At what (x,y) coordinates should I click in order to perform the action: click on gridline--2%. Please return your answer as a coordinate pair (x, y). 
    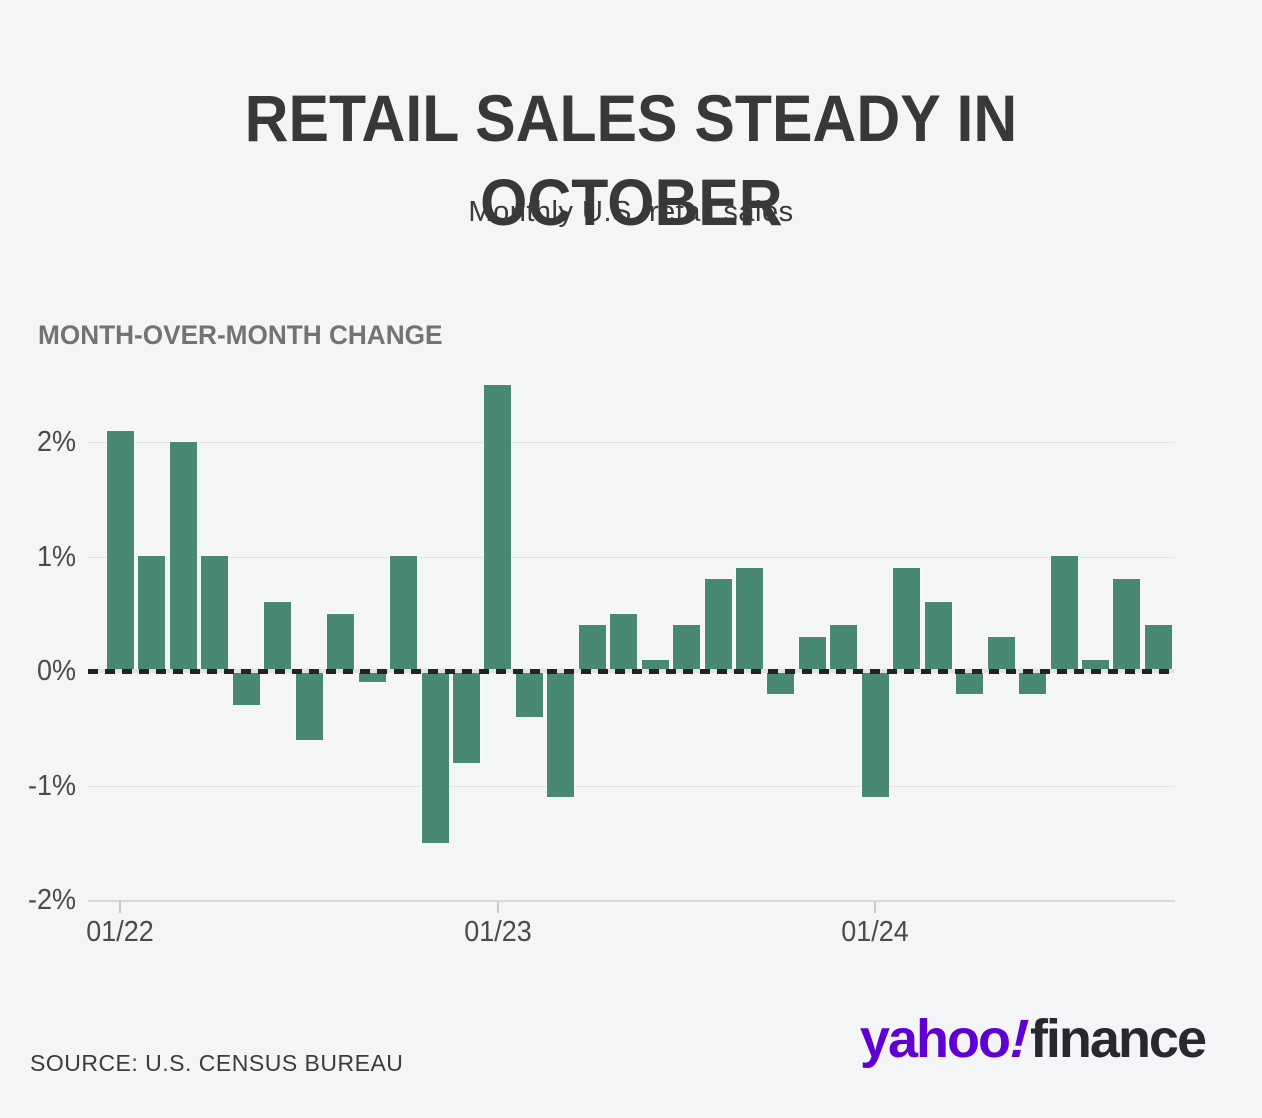
    Looking at the image, I should click on (631, 901).